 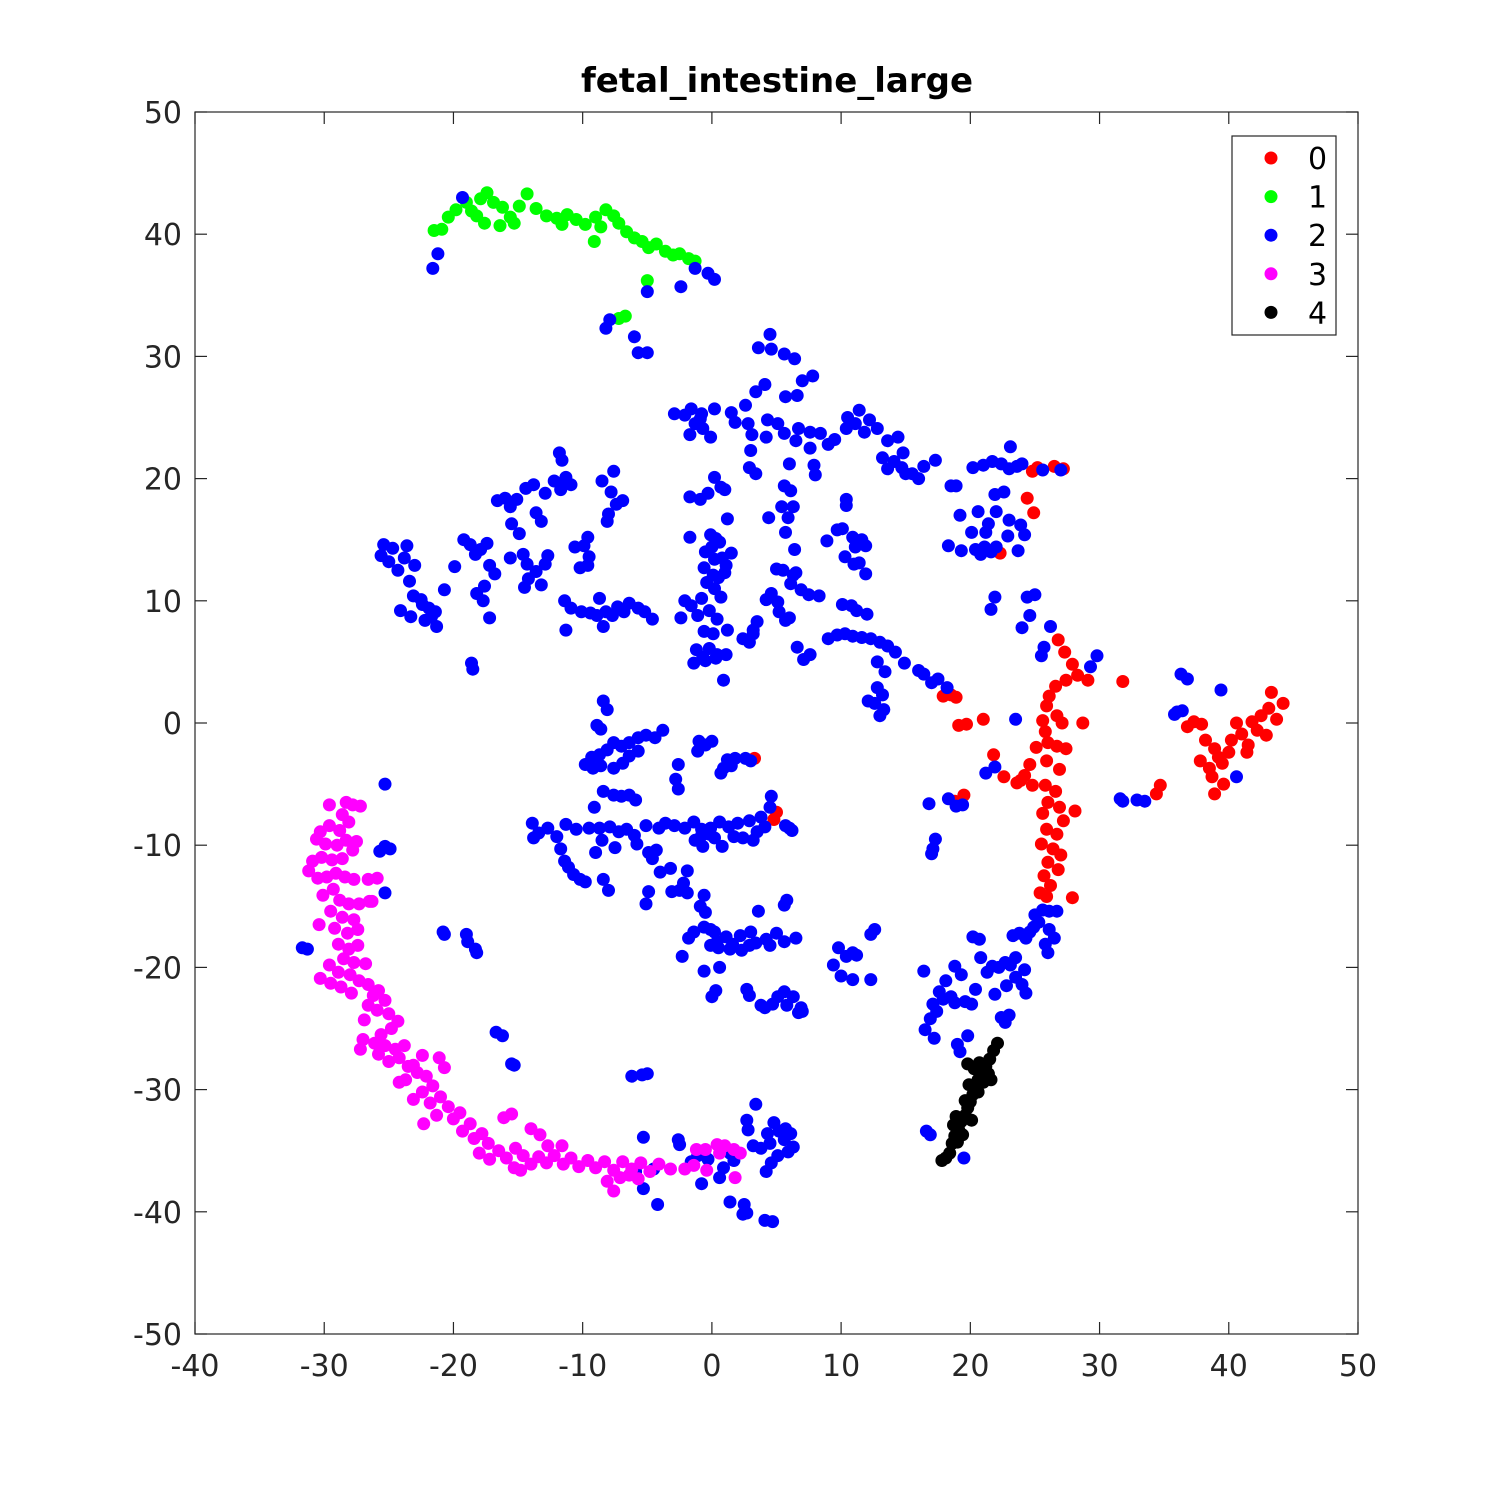 I want to click on y-tick-label: 50, so click(x=163, y=113).